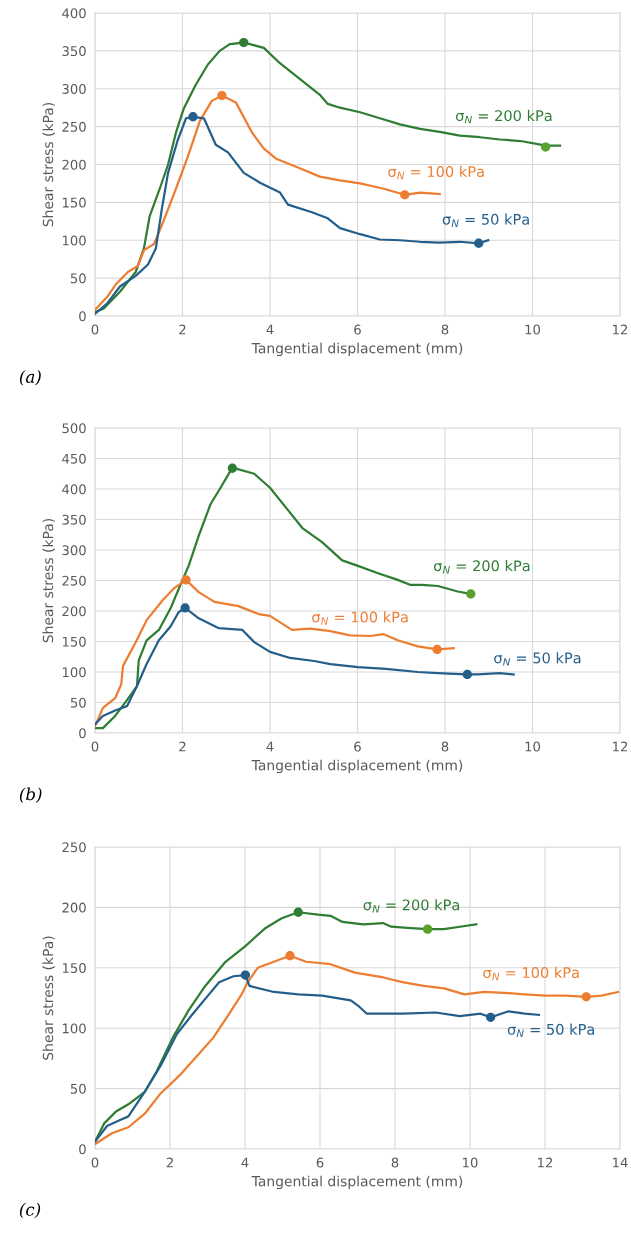  What do you see at coordinates (620, 1162) in the screenshot?
I see `x-tick-label: 14` at bounding box center [620, 1162].